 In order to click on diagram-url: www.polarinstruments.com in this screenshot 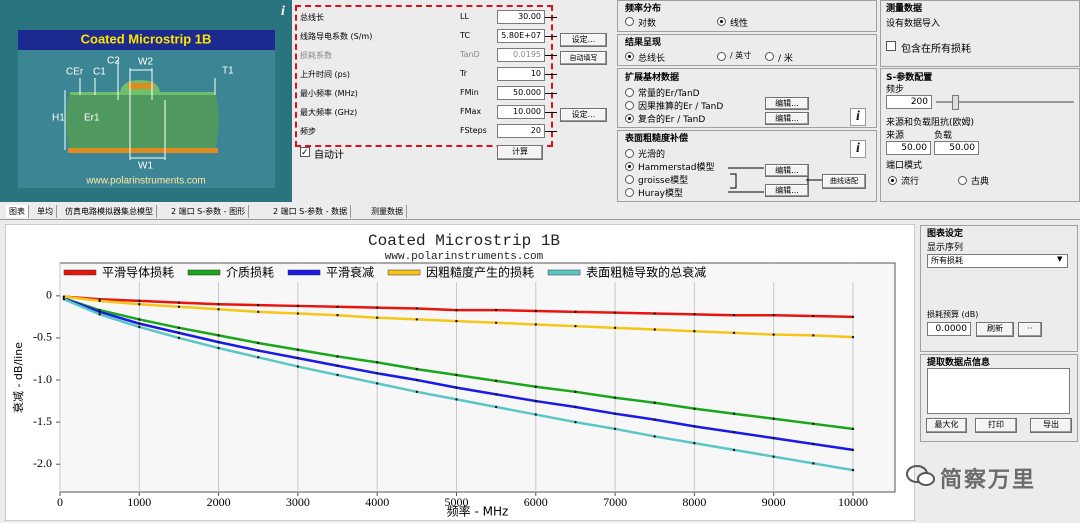, I will do `click(145, 181)`.